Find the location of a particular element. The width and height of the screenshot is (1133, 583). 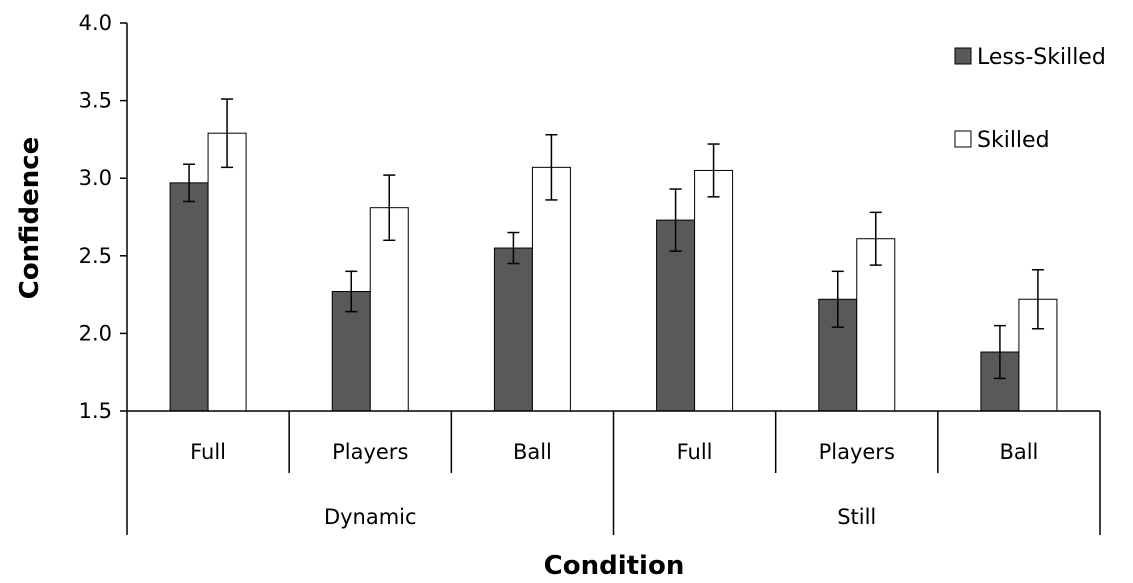

legend-swatch-skilled is located at coordinates (963, 139).